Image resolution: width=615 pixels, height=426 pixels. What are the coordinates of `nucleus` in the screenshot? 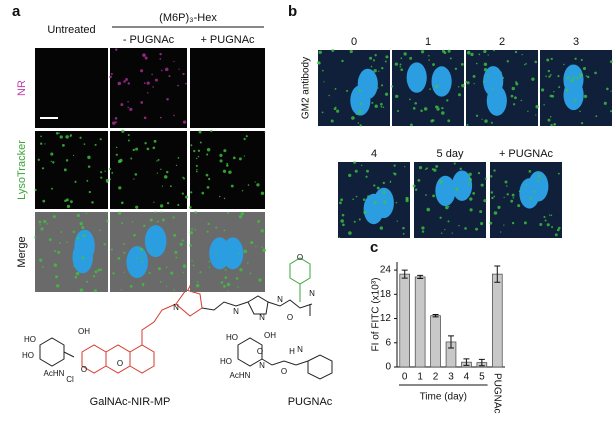 It's located at (416, 77).